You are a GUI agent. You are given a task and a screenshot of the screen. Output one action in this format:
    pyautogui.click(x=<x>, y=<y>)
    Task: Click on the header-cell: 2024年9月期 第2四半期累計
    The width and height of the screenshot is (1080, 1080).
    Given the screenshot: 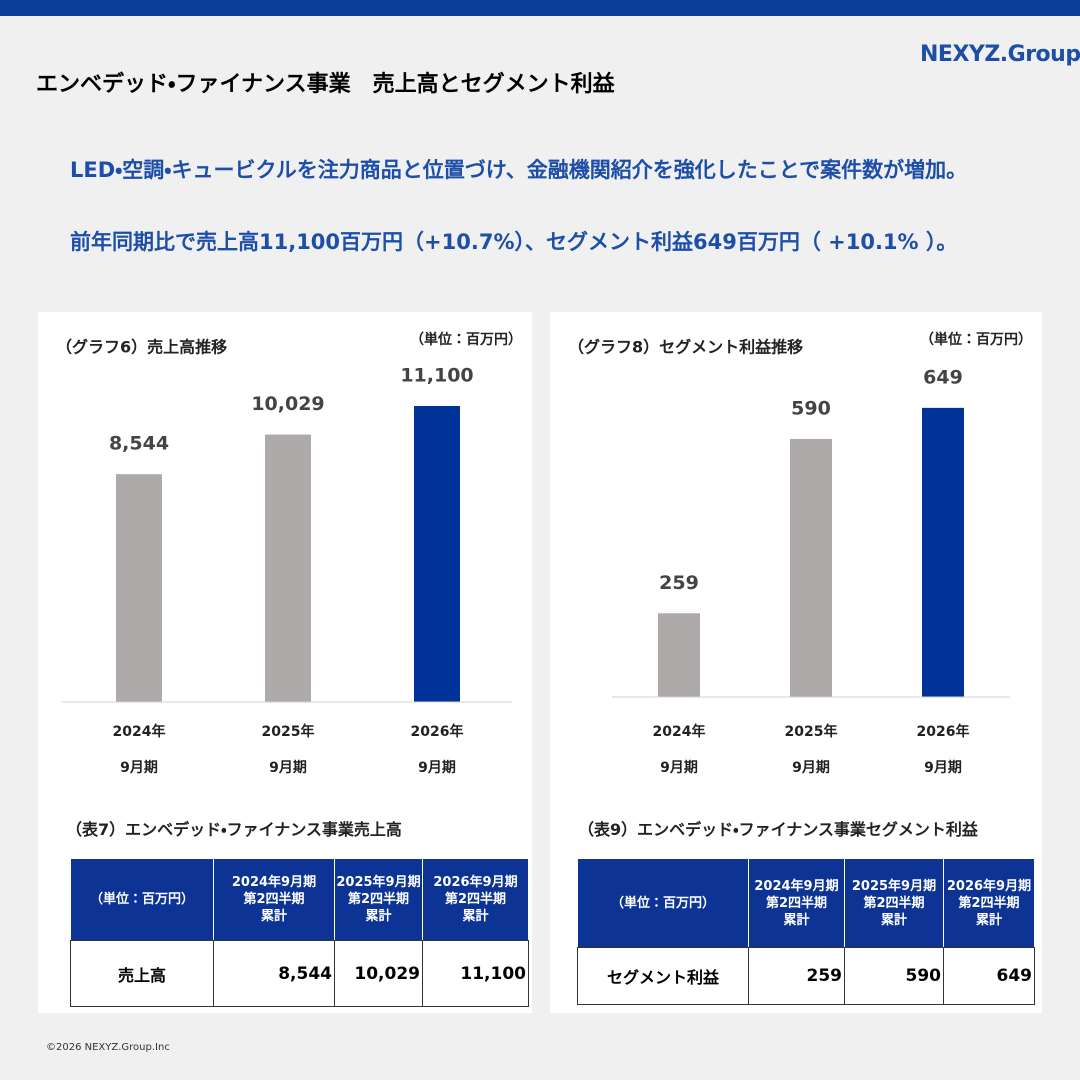 What is the action you would take?
    pyautogui.click(x=274, y=899)
    